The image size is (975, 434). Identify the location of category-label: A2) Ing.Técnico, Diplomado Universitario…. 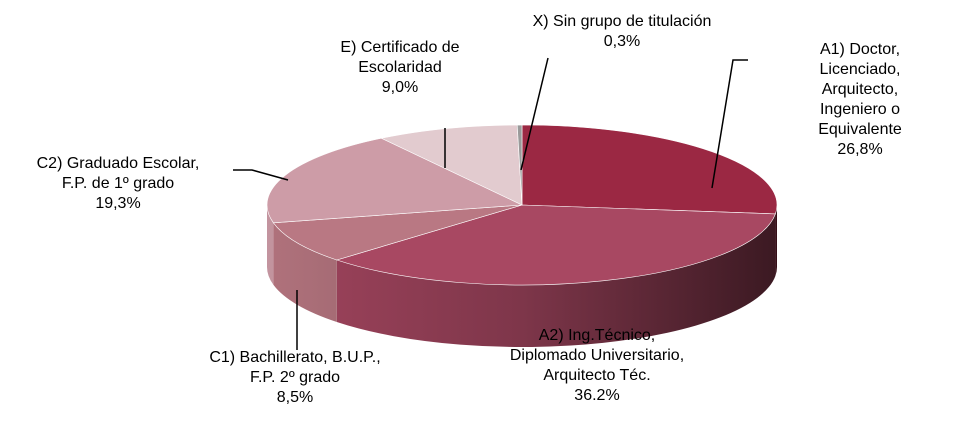
(597, 355).